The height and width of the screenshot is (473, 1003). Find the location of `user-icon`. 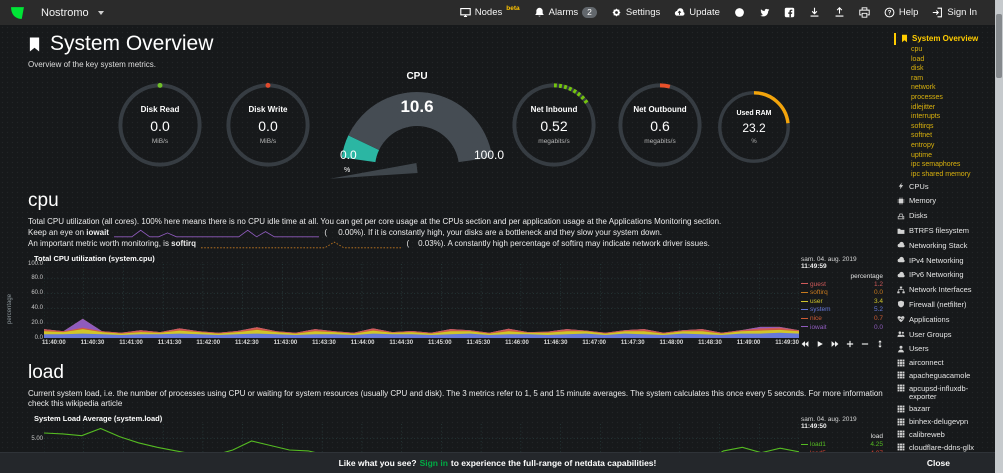

user-icon is located at coordinates (901, 349).